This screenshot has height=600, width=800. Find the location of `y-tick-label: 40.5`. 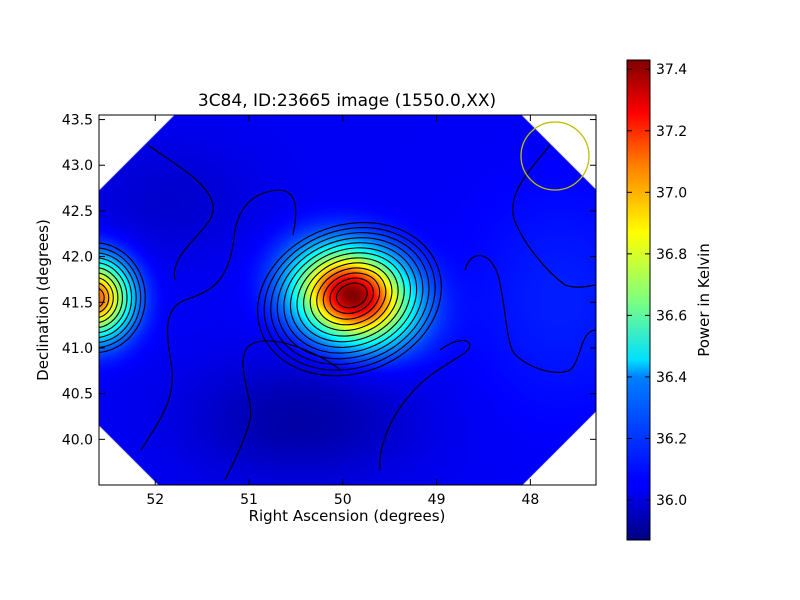

y-tick-label: 40.5 is located at coordinates (77, 395).